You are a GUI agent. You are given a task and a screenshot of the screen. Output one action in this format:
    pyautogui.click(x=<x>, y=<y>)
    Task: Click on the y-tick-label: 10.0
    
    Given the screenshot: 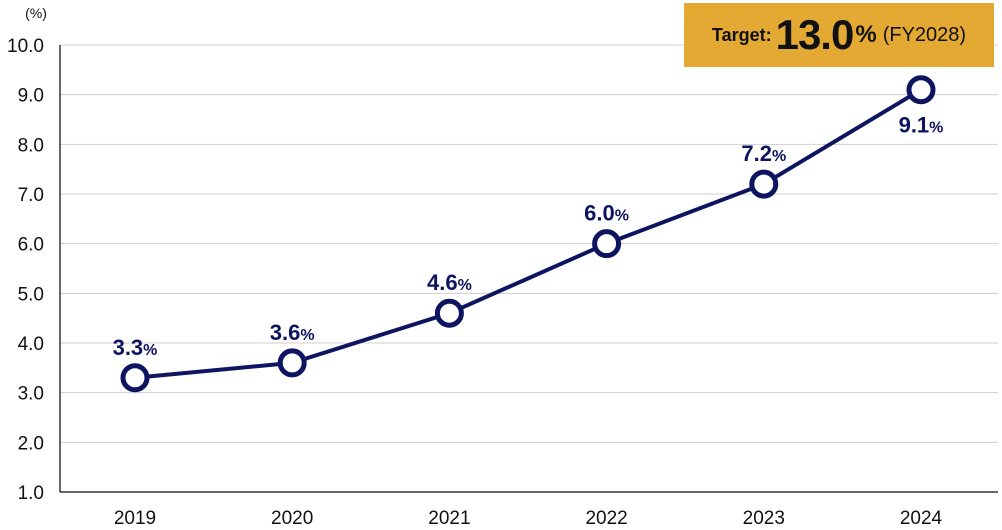 What is the action you would take?
    pyautogui.click(x=25, y=46)
    